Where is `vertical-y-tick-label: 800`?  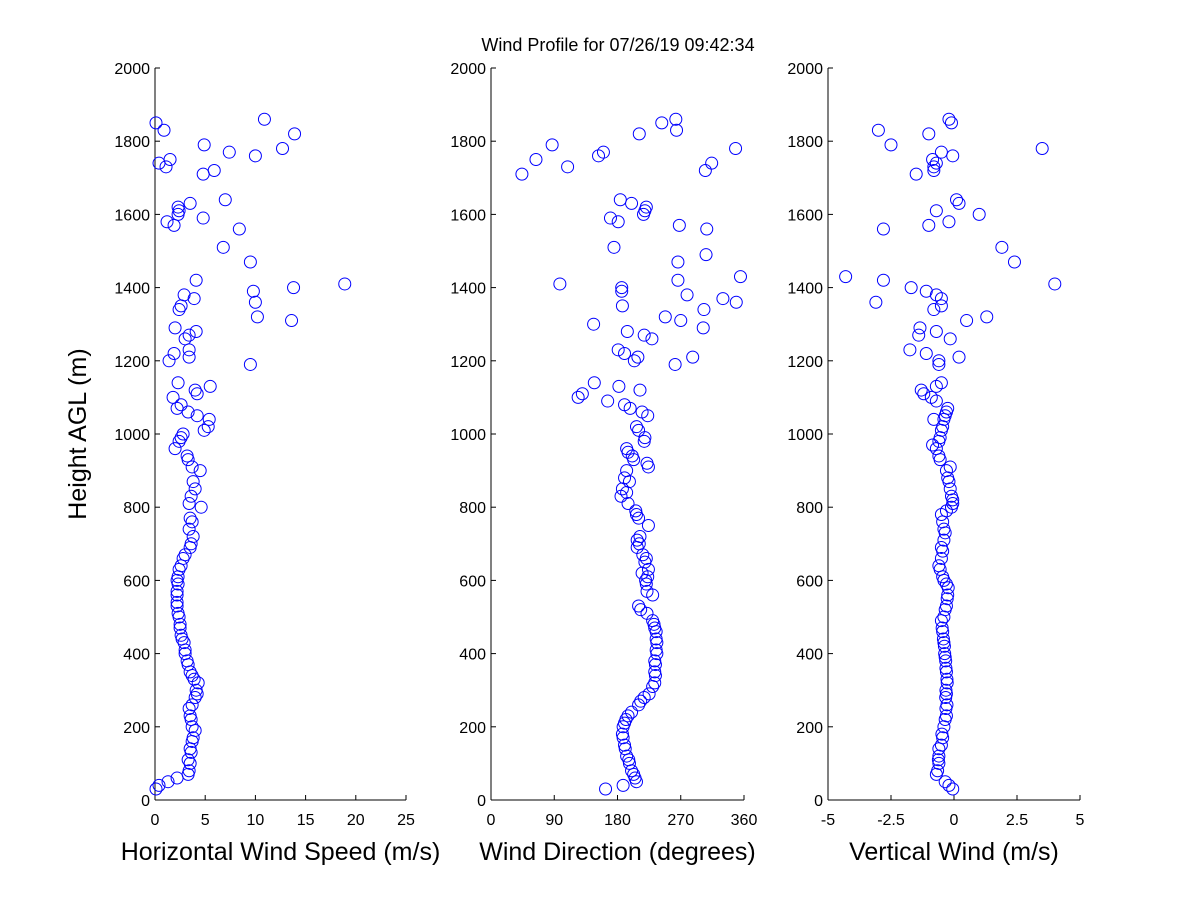
vertical-y-tick-label: 800 is located at coordinates (809, 508).